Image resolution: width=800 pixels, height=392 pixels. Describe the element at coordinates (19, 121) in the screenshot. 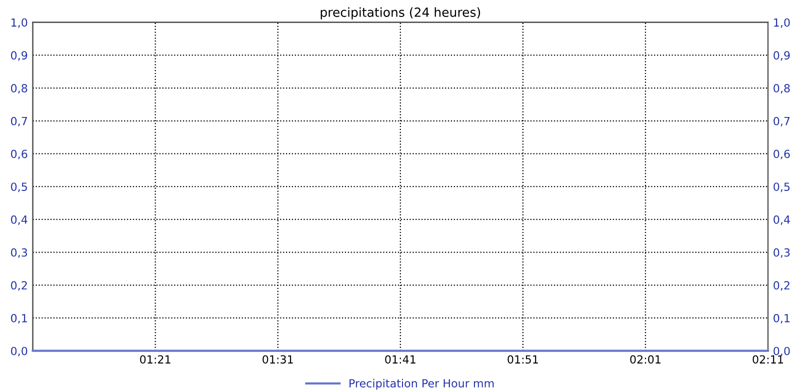

I see `y-tick-label: 0,7` at that location.